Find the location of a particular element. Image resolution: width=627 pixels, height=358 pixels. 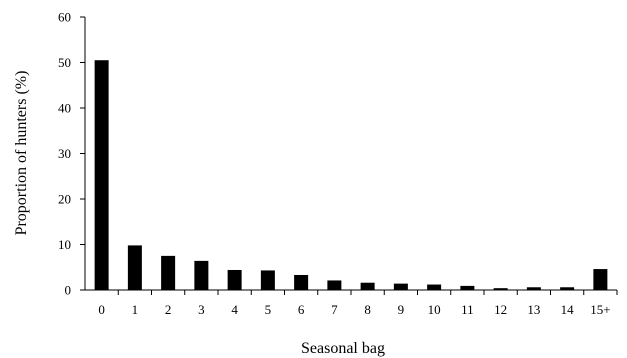

x-tick-label: 12 is located at coordinates (500, 309).